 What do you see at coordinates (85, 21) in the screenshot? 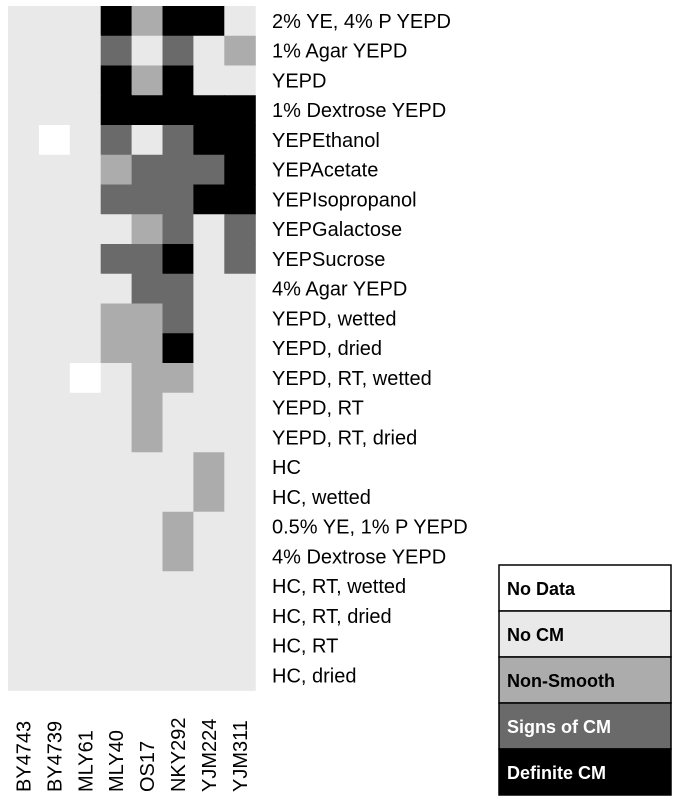
I see `heatmap-cell-mly61-2-ye-4-p-yepd` at bounding box center [85, 21].